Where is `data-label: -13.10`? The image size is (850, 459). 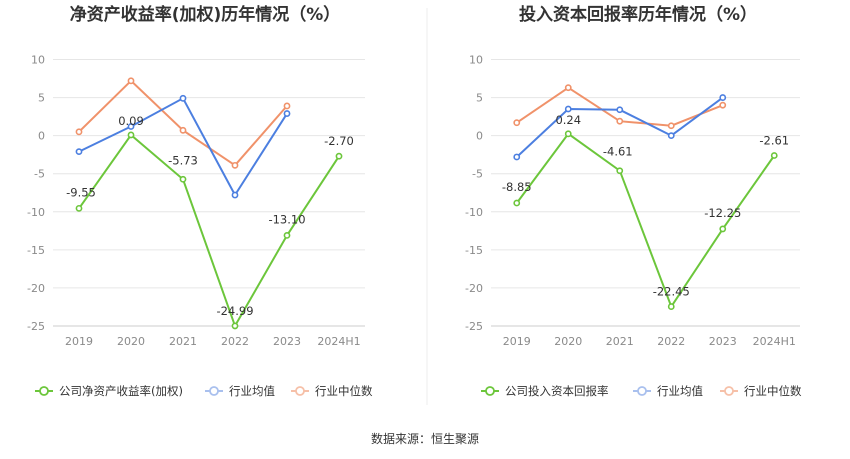
data-label: -13.10 is located at coordinates (286, 219).